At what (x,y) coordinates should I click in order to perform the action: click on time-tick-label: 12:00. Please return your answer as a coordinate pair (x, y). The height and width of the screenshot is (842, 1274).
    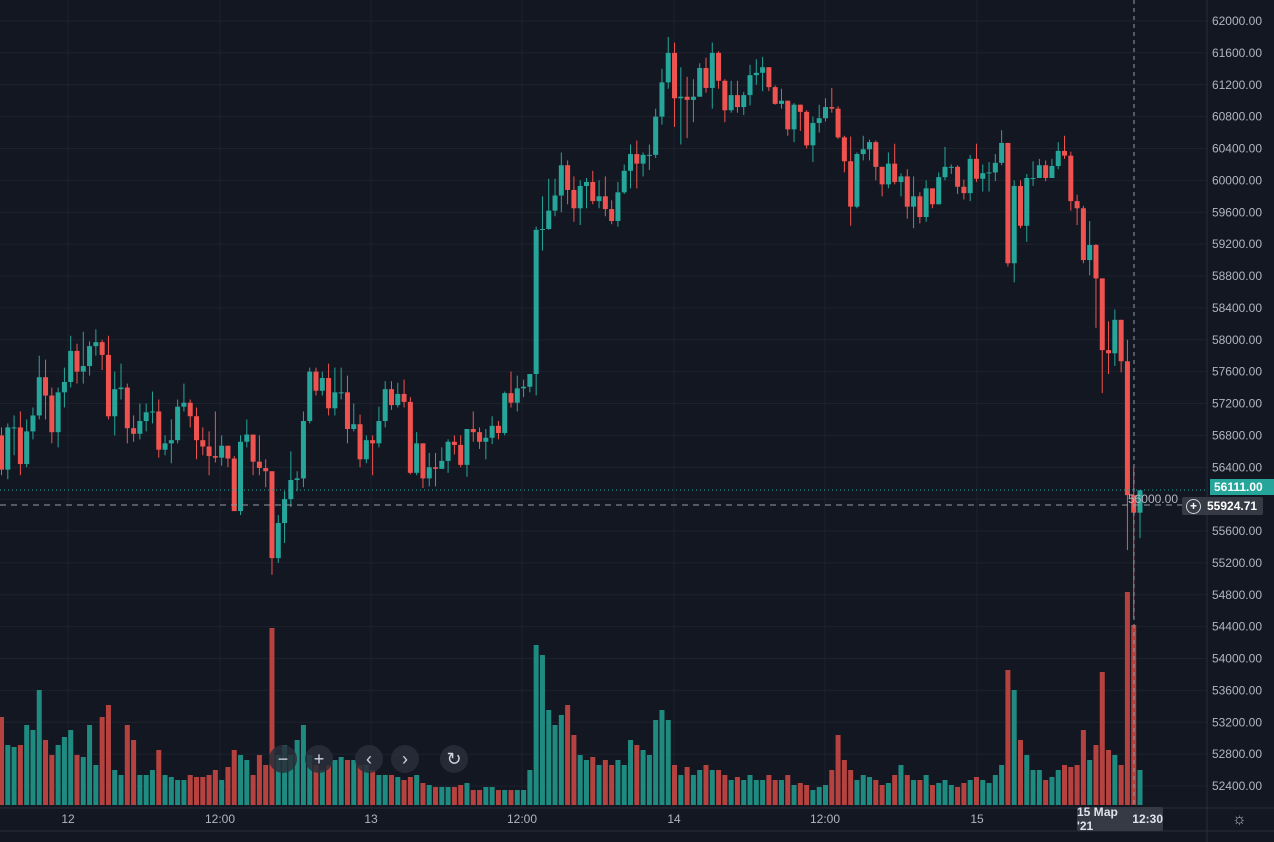
    Looking at the image, I should click on (825, 819).